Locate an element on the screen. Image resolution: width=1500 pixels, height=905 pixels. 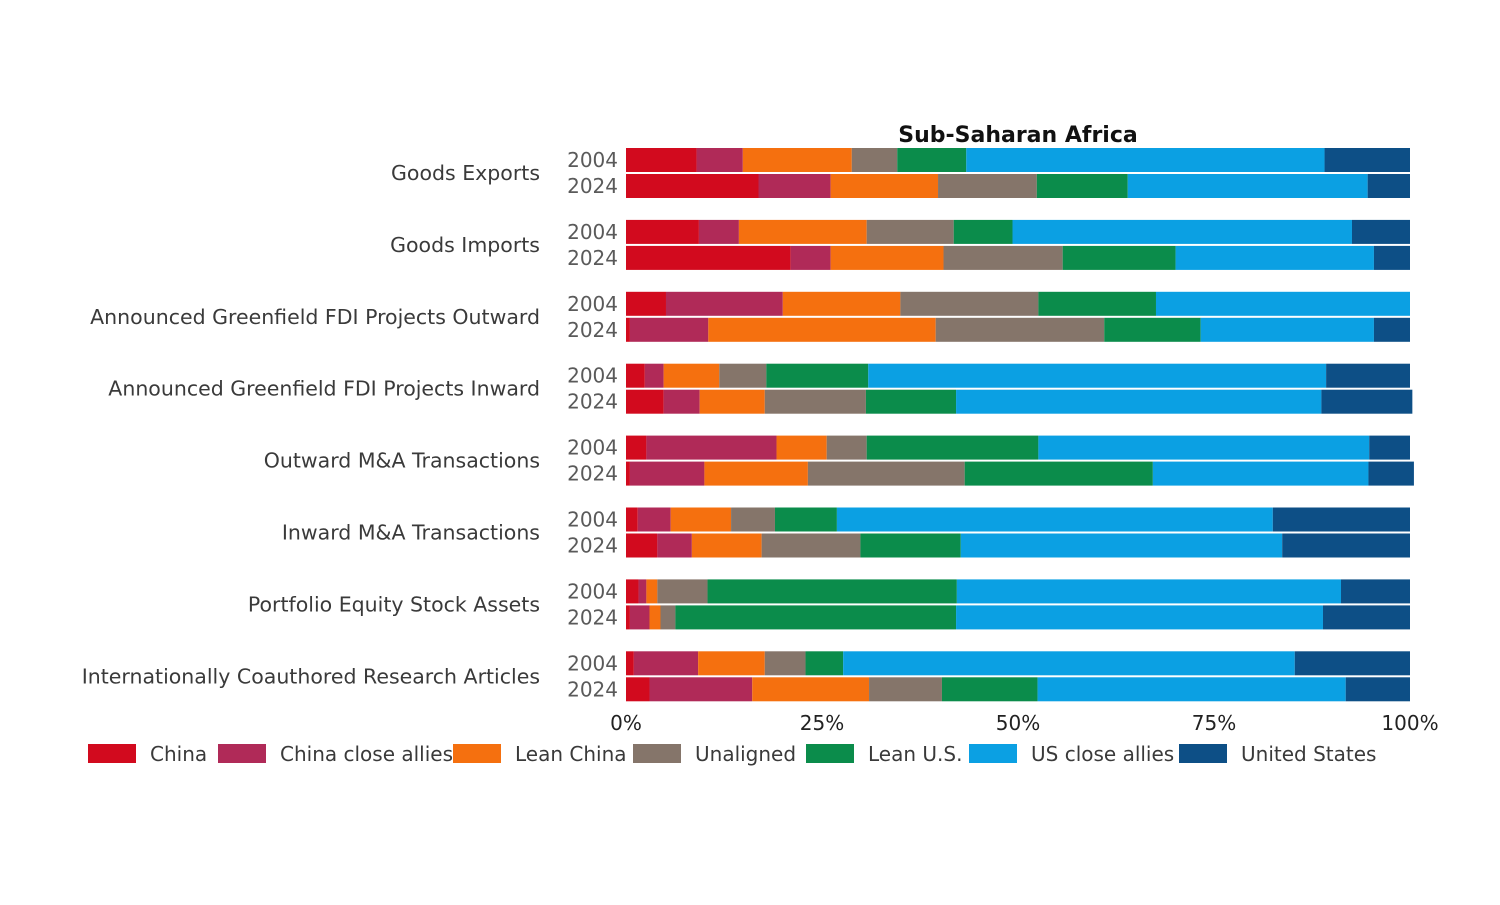
bar-segment-us-close-allies-goods-imports-2004 is located at coordinates (1182, 231).